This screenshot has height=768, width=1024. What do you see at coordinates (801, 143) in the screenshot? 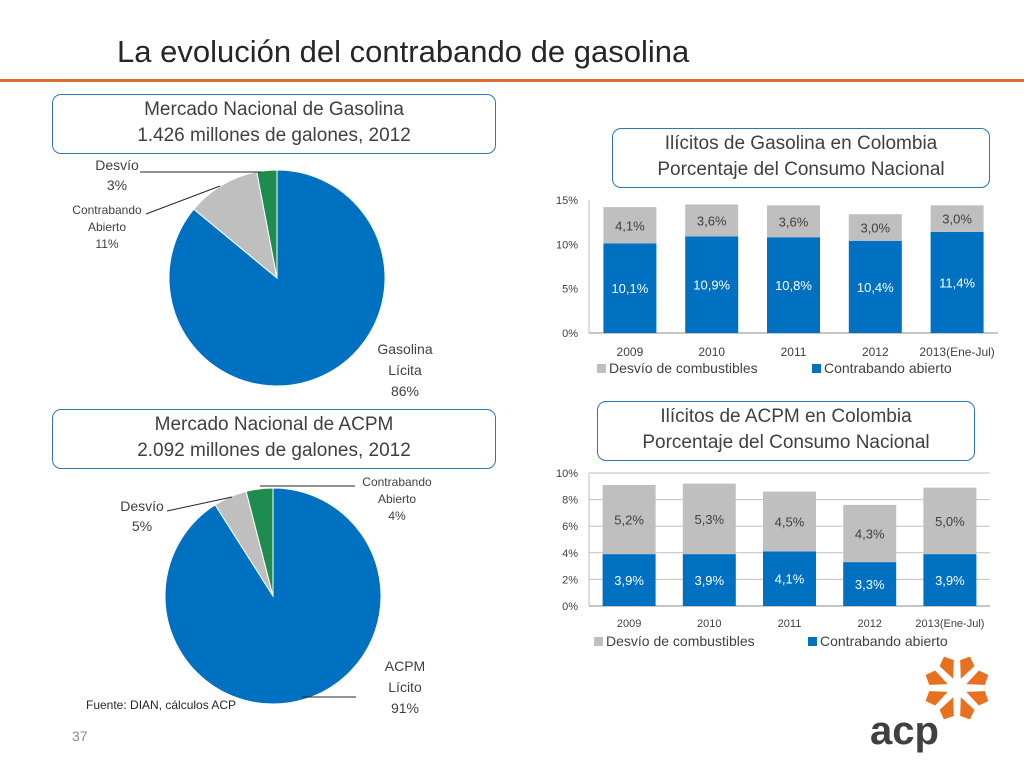
I see `gasoline-illicit-title: Ilícitos de Gasolina en Colombia` at bounding box center [801, 143].